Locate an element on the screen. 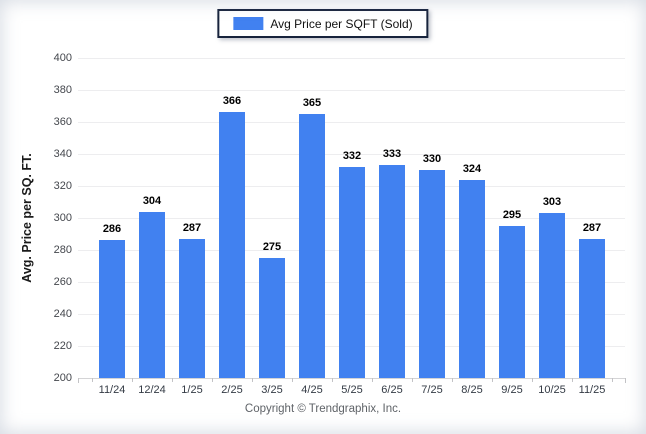 This screenshot has height=434, width=646. bar-value-label: 333 is located at coordinates (392, 154).